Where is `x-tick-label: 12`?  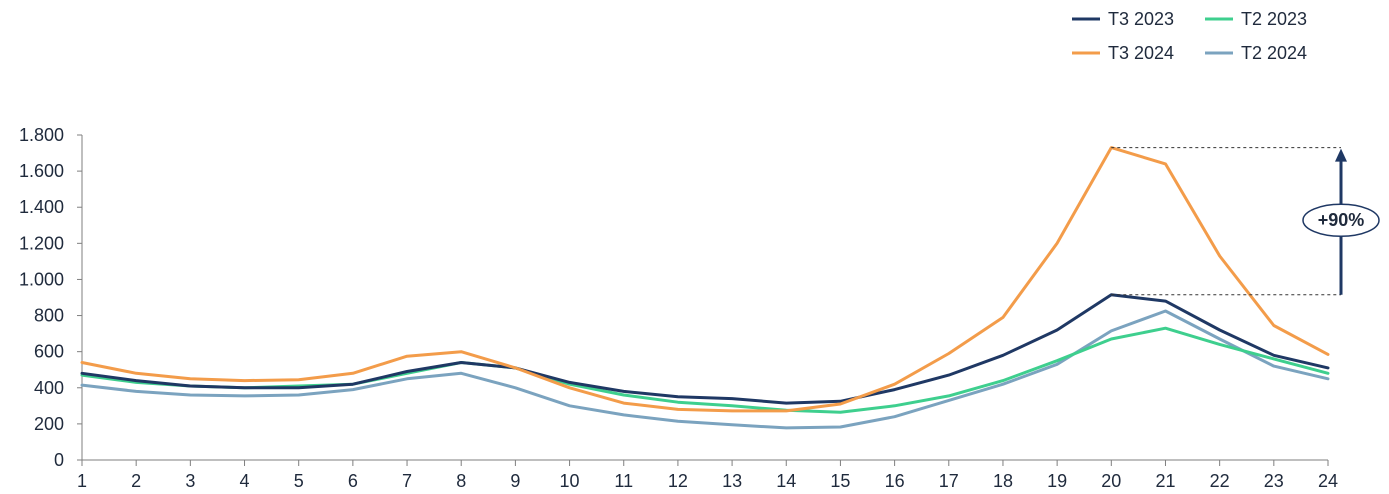 x-tick-label: 12 is located at coordinates (678, 481).